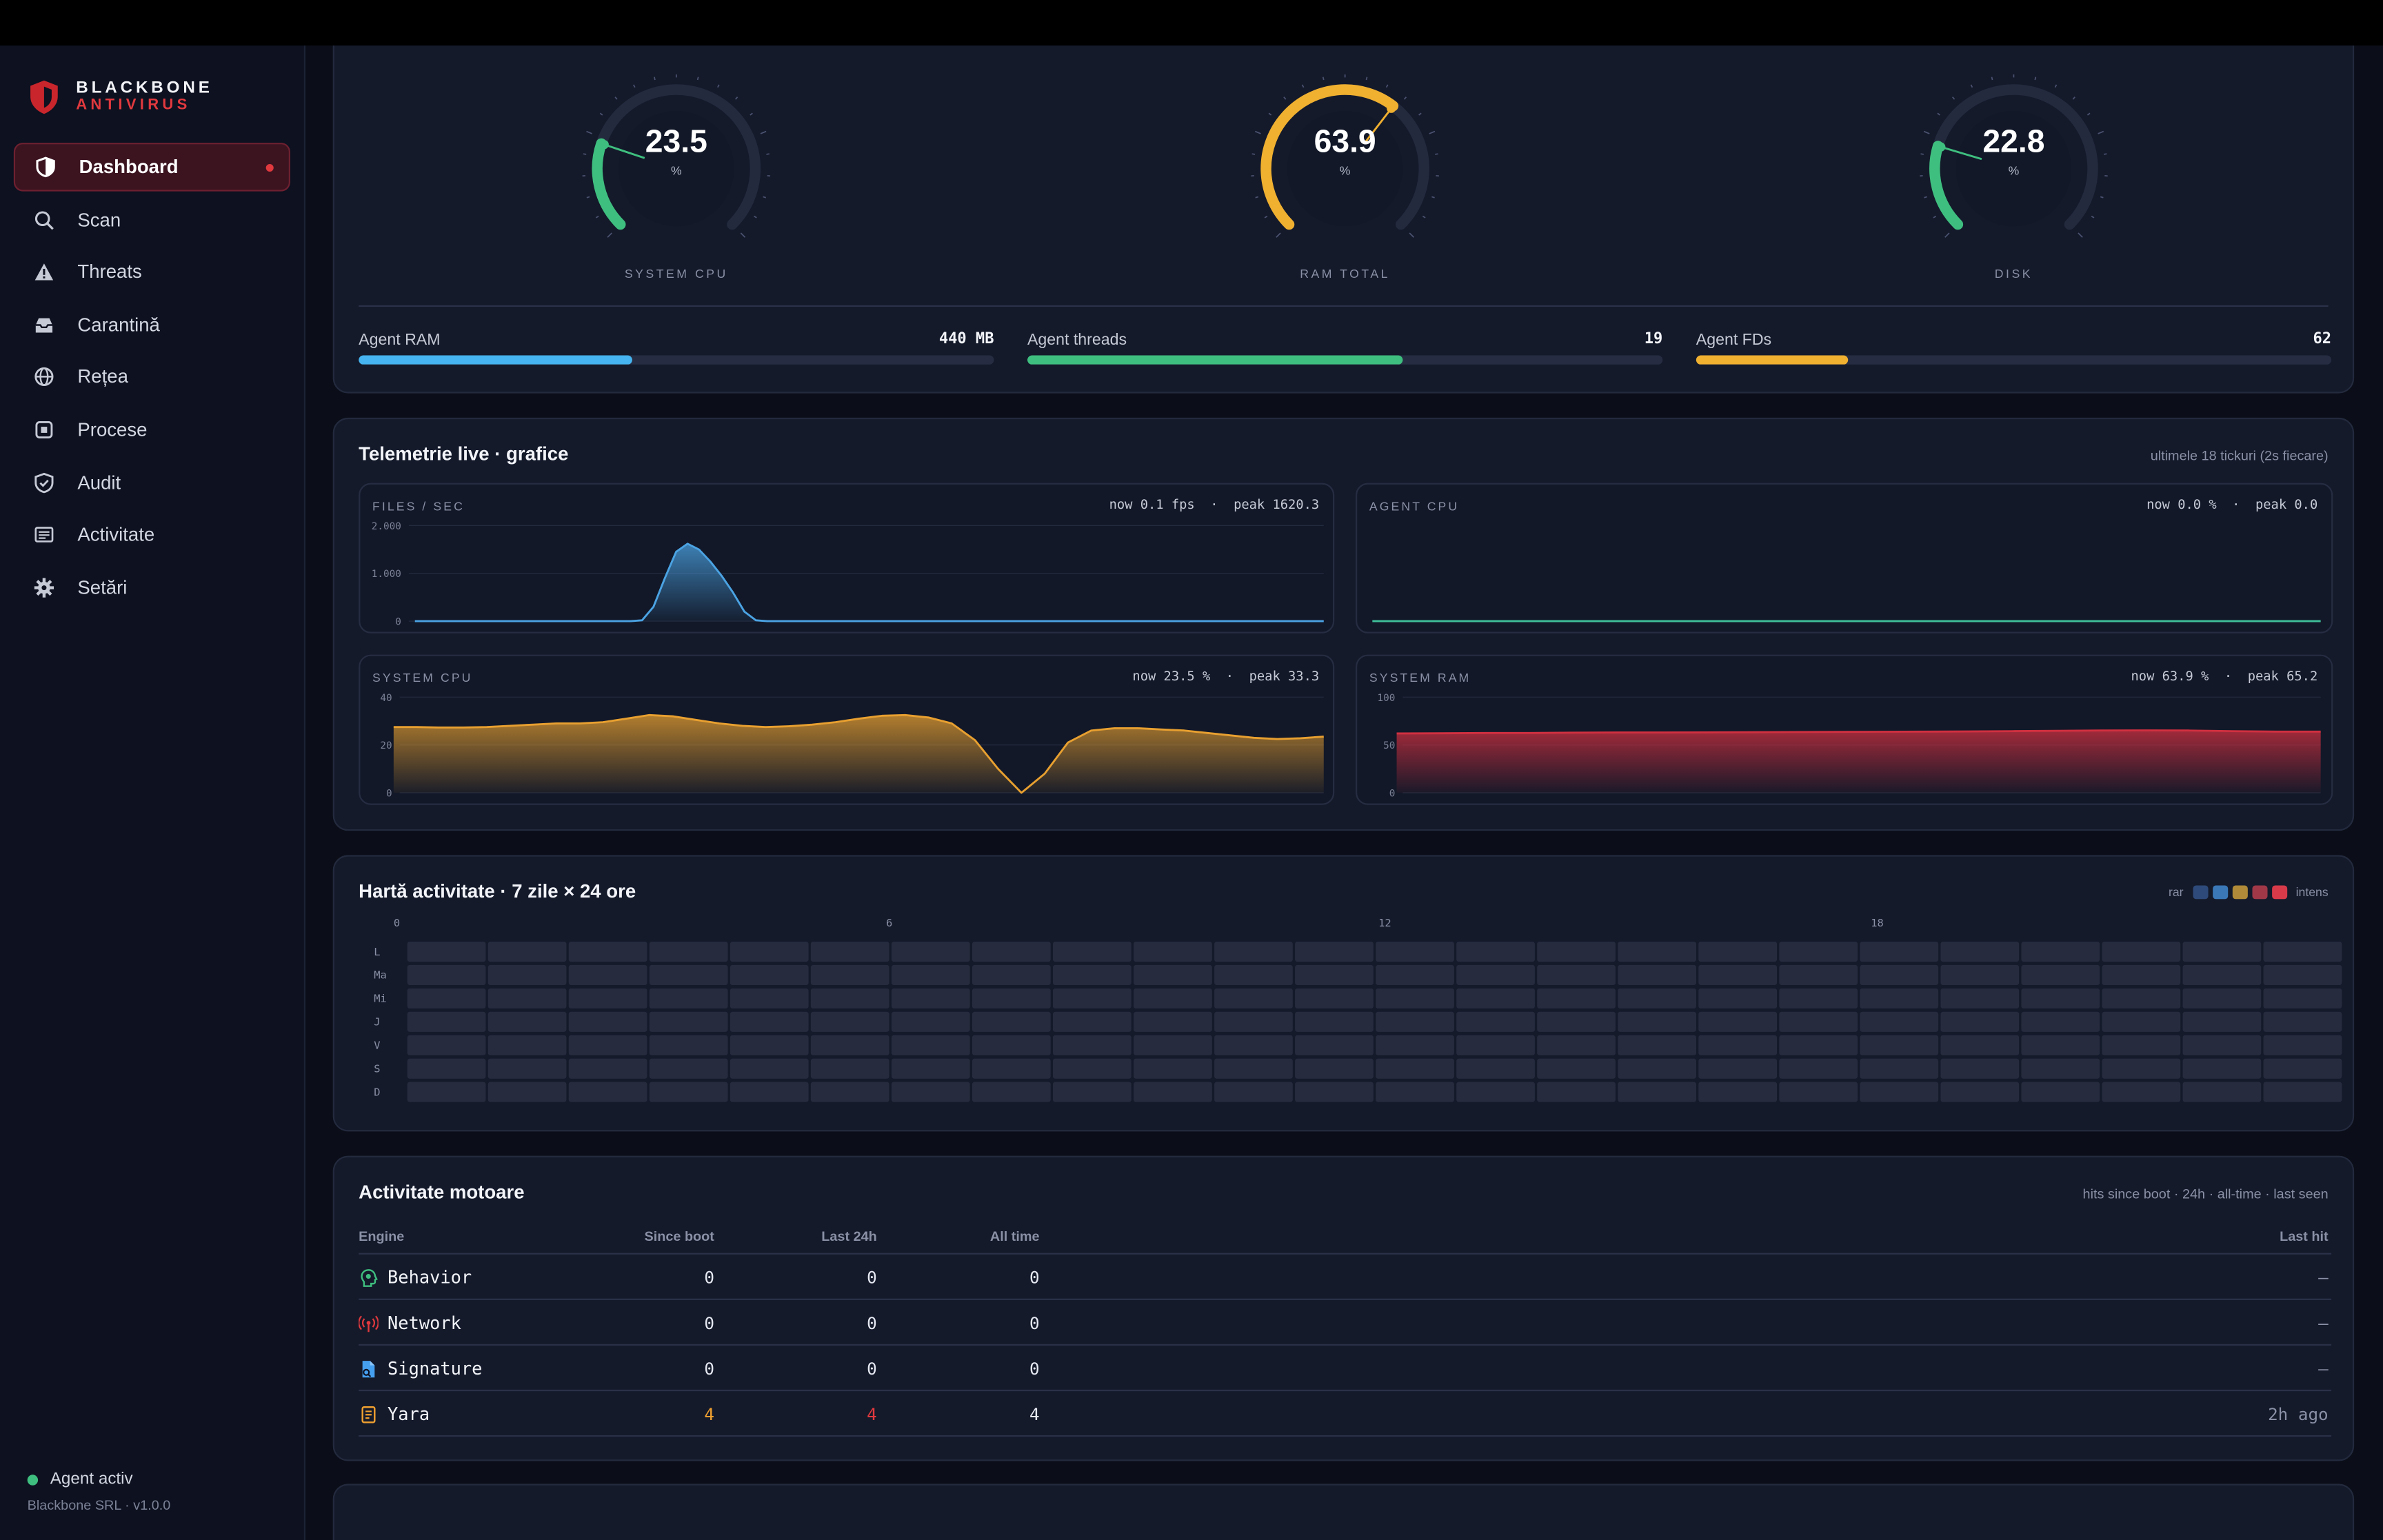 The image size is (2383, 1540). I want to click on column-header-all-time: All time, so click(1014, 1236).